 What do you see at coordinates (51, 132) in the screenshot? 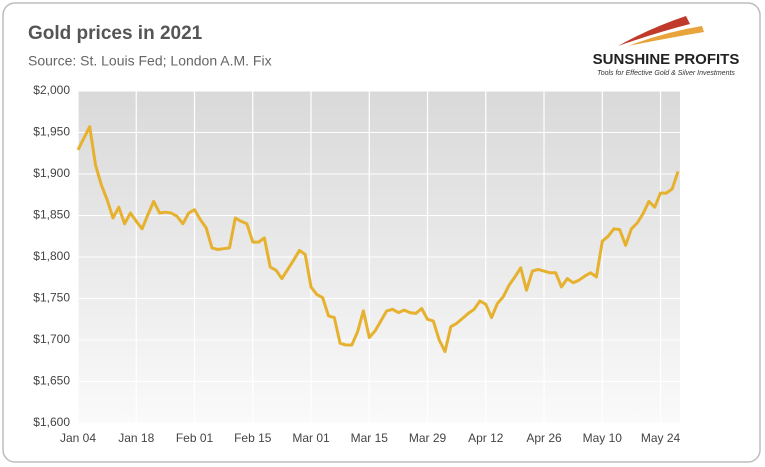
I see `y-tick-label: $1,950` at bounding box center [51, 132].